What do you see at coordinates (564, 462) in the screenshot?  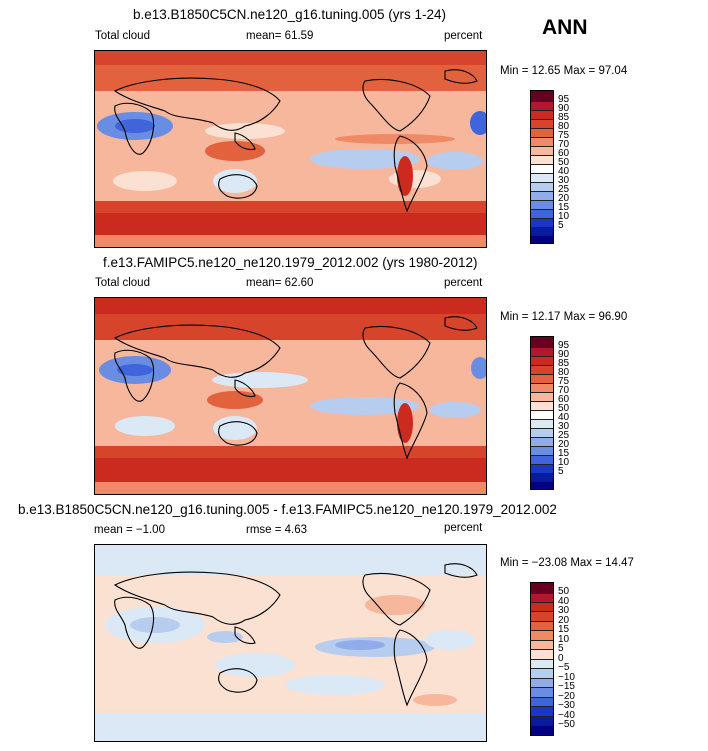 I see `colorbar-2-tick: 10` at bounding box center [564, 462].